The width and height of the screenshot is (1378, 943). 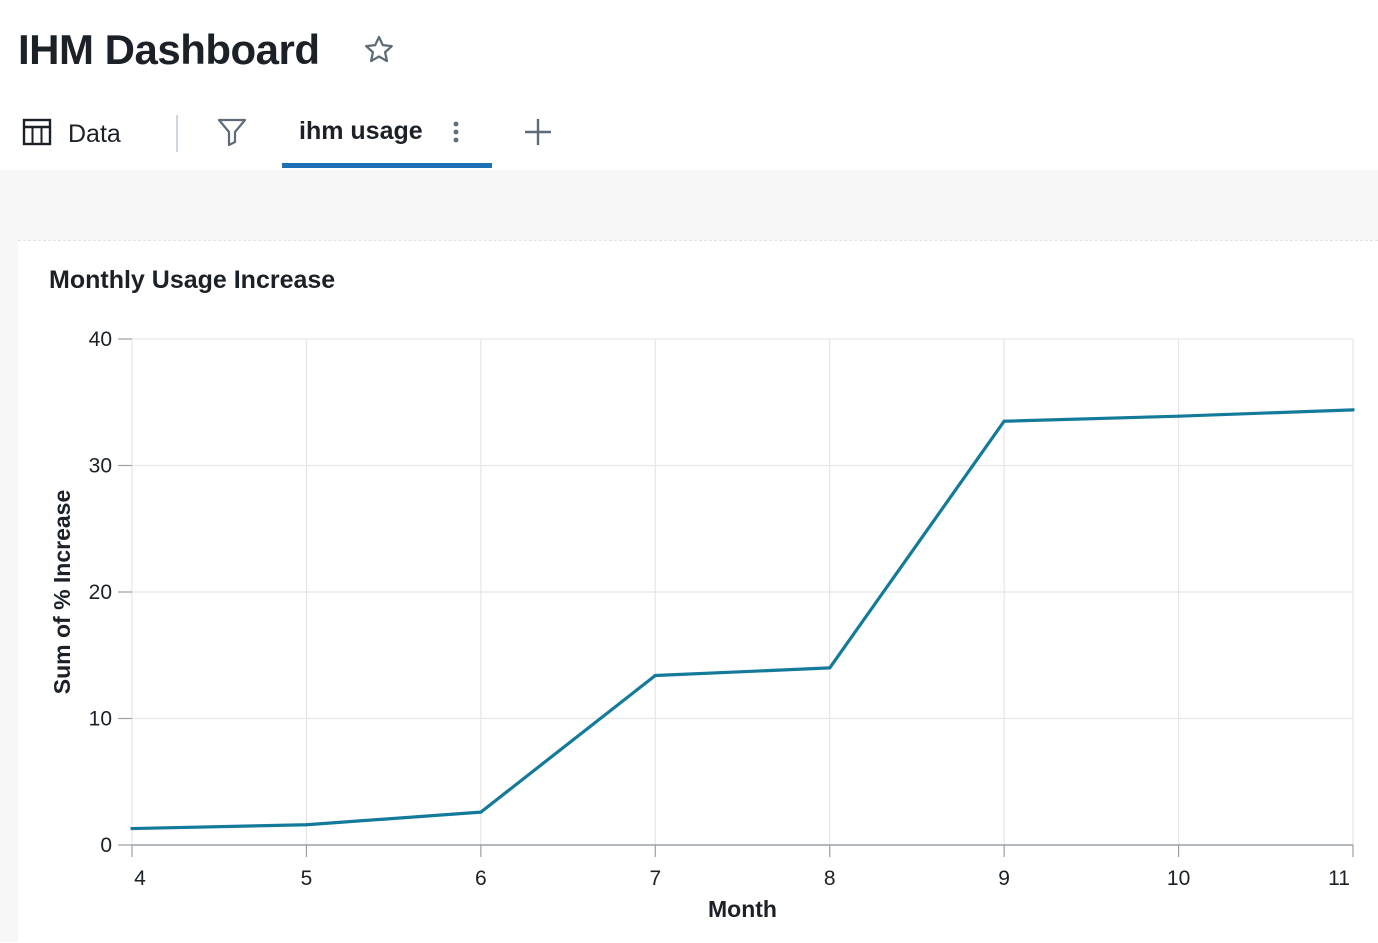 I want to click on tab-data-label: Data, so click(x=94, y=133).